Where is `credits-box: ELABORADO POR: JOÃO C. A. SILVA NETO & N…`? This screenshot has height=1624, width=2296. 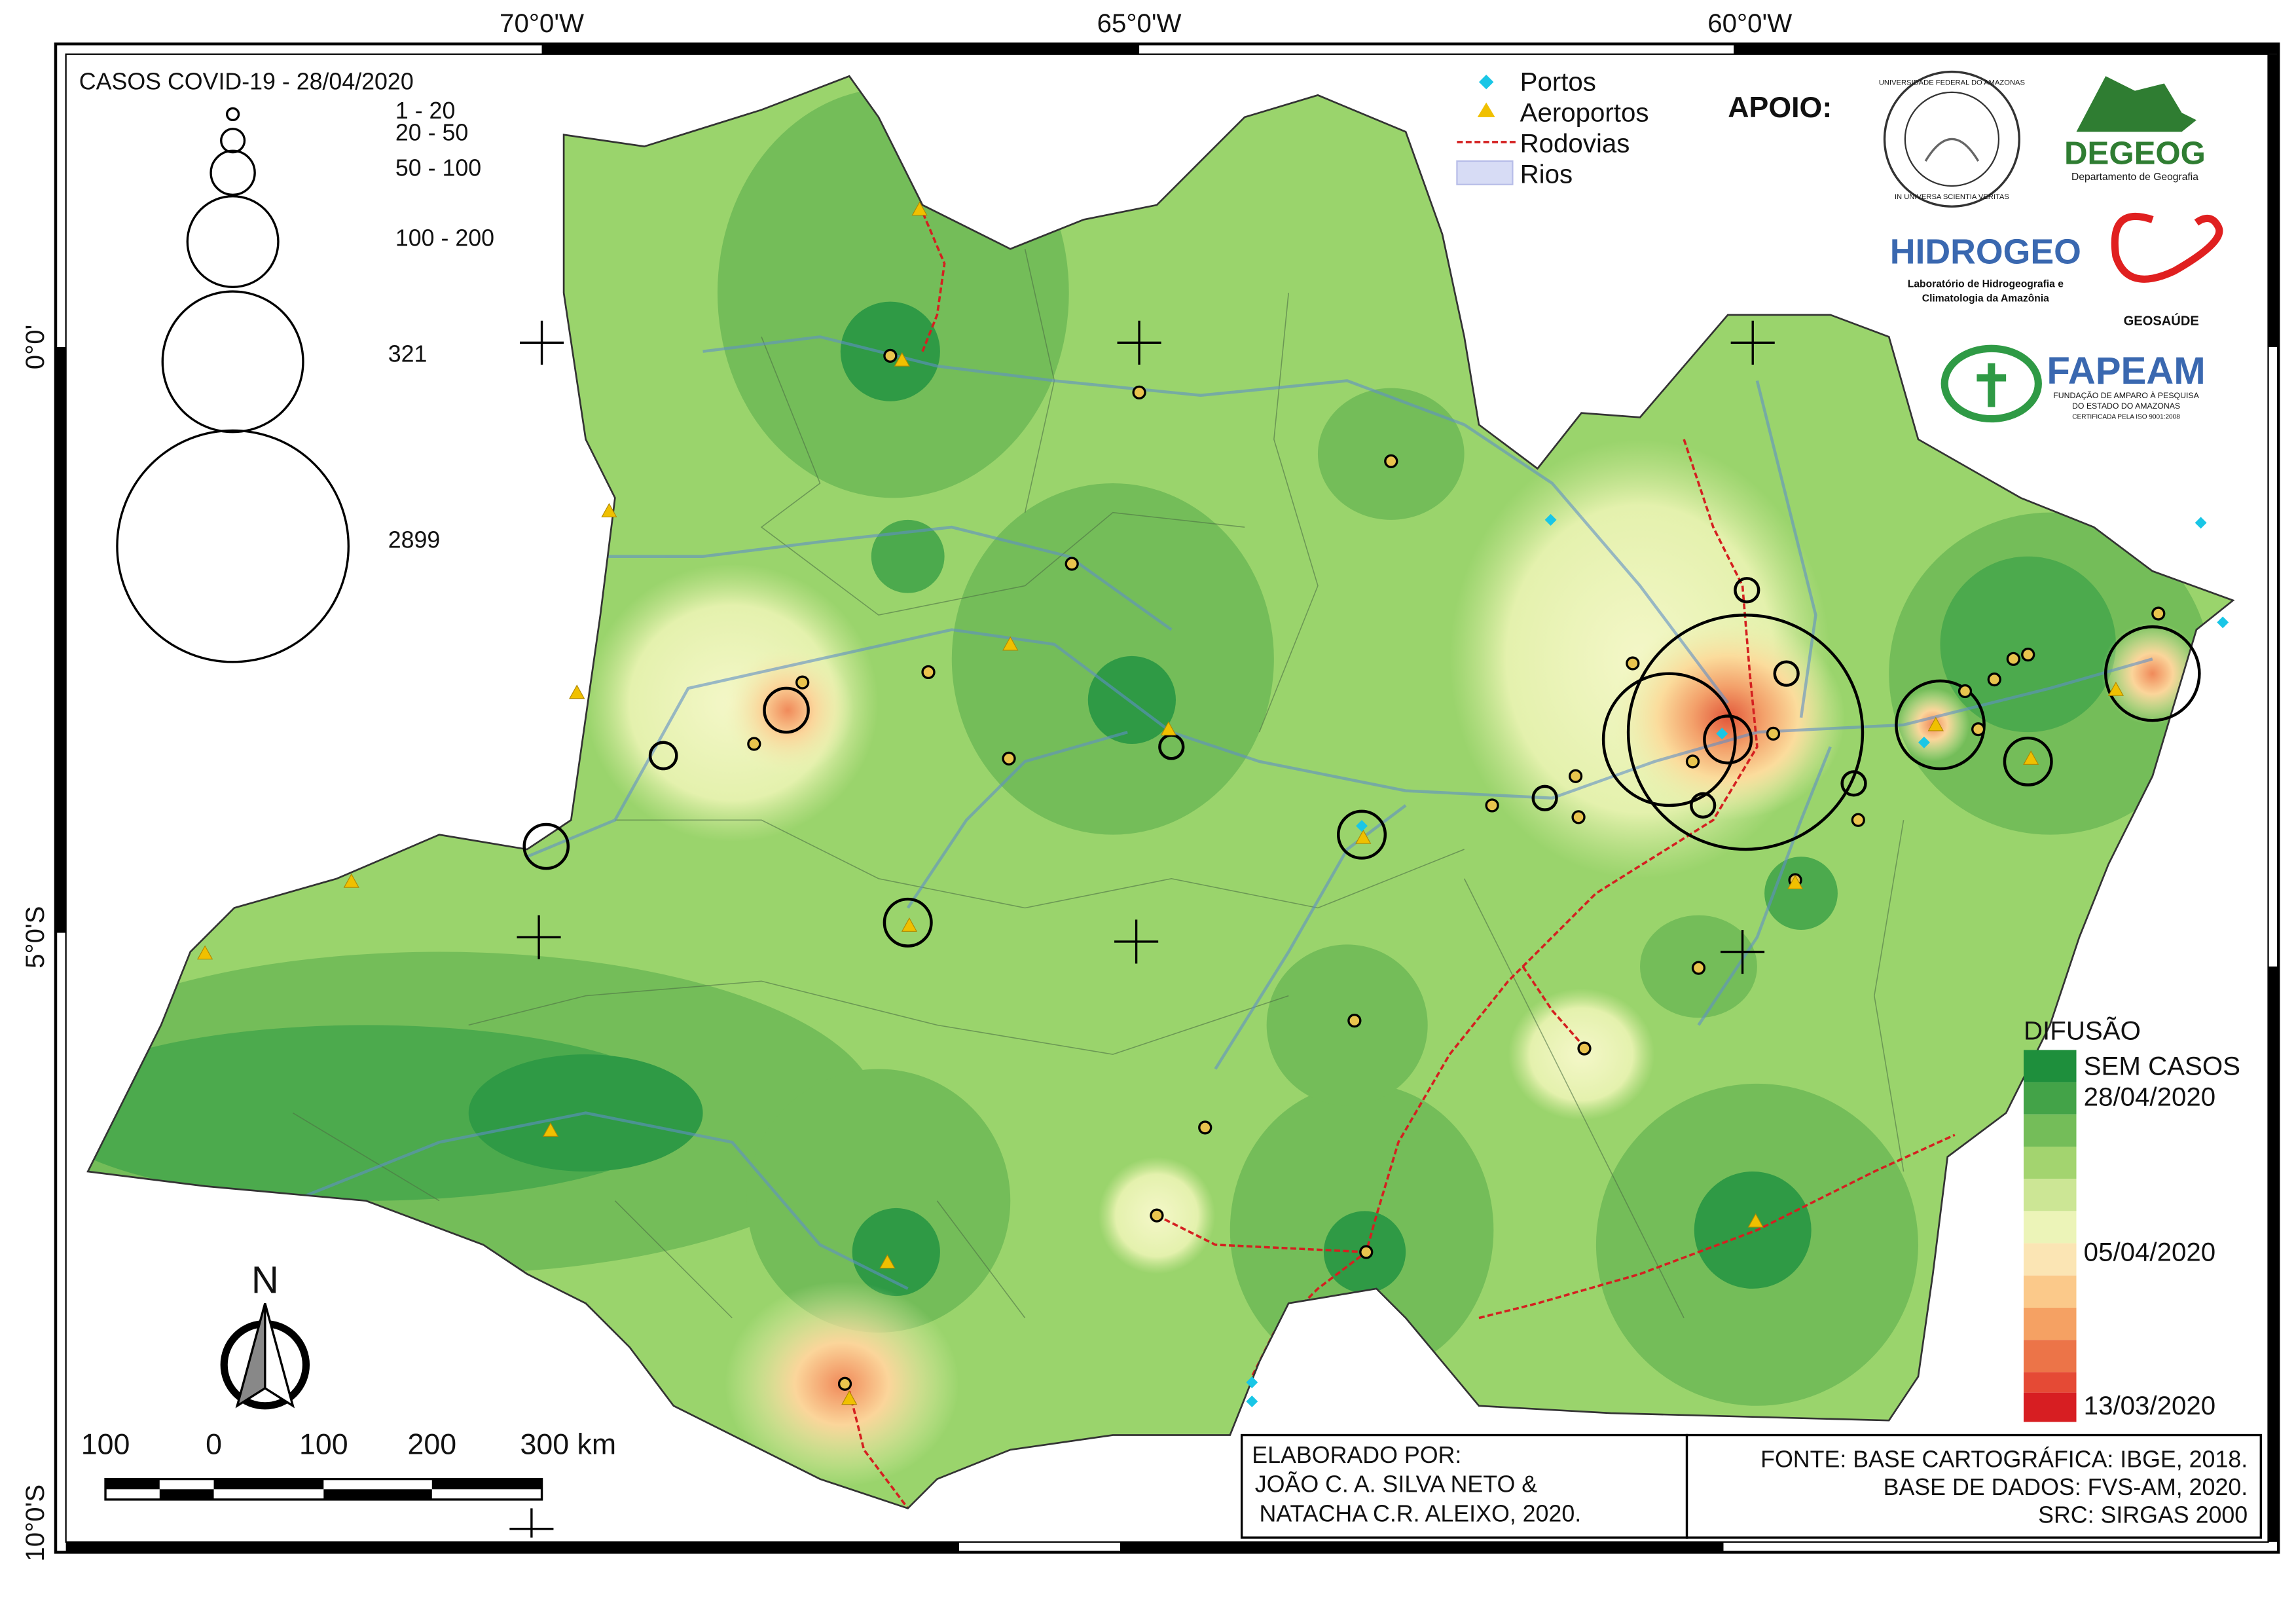
credits-box: ELABORADO POR: JOÃO C. A. SILVA NETO & N… is located at coordinates (1464, 1486).